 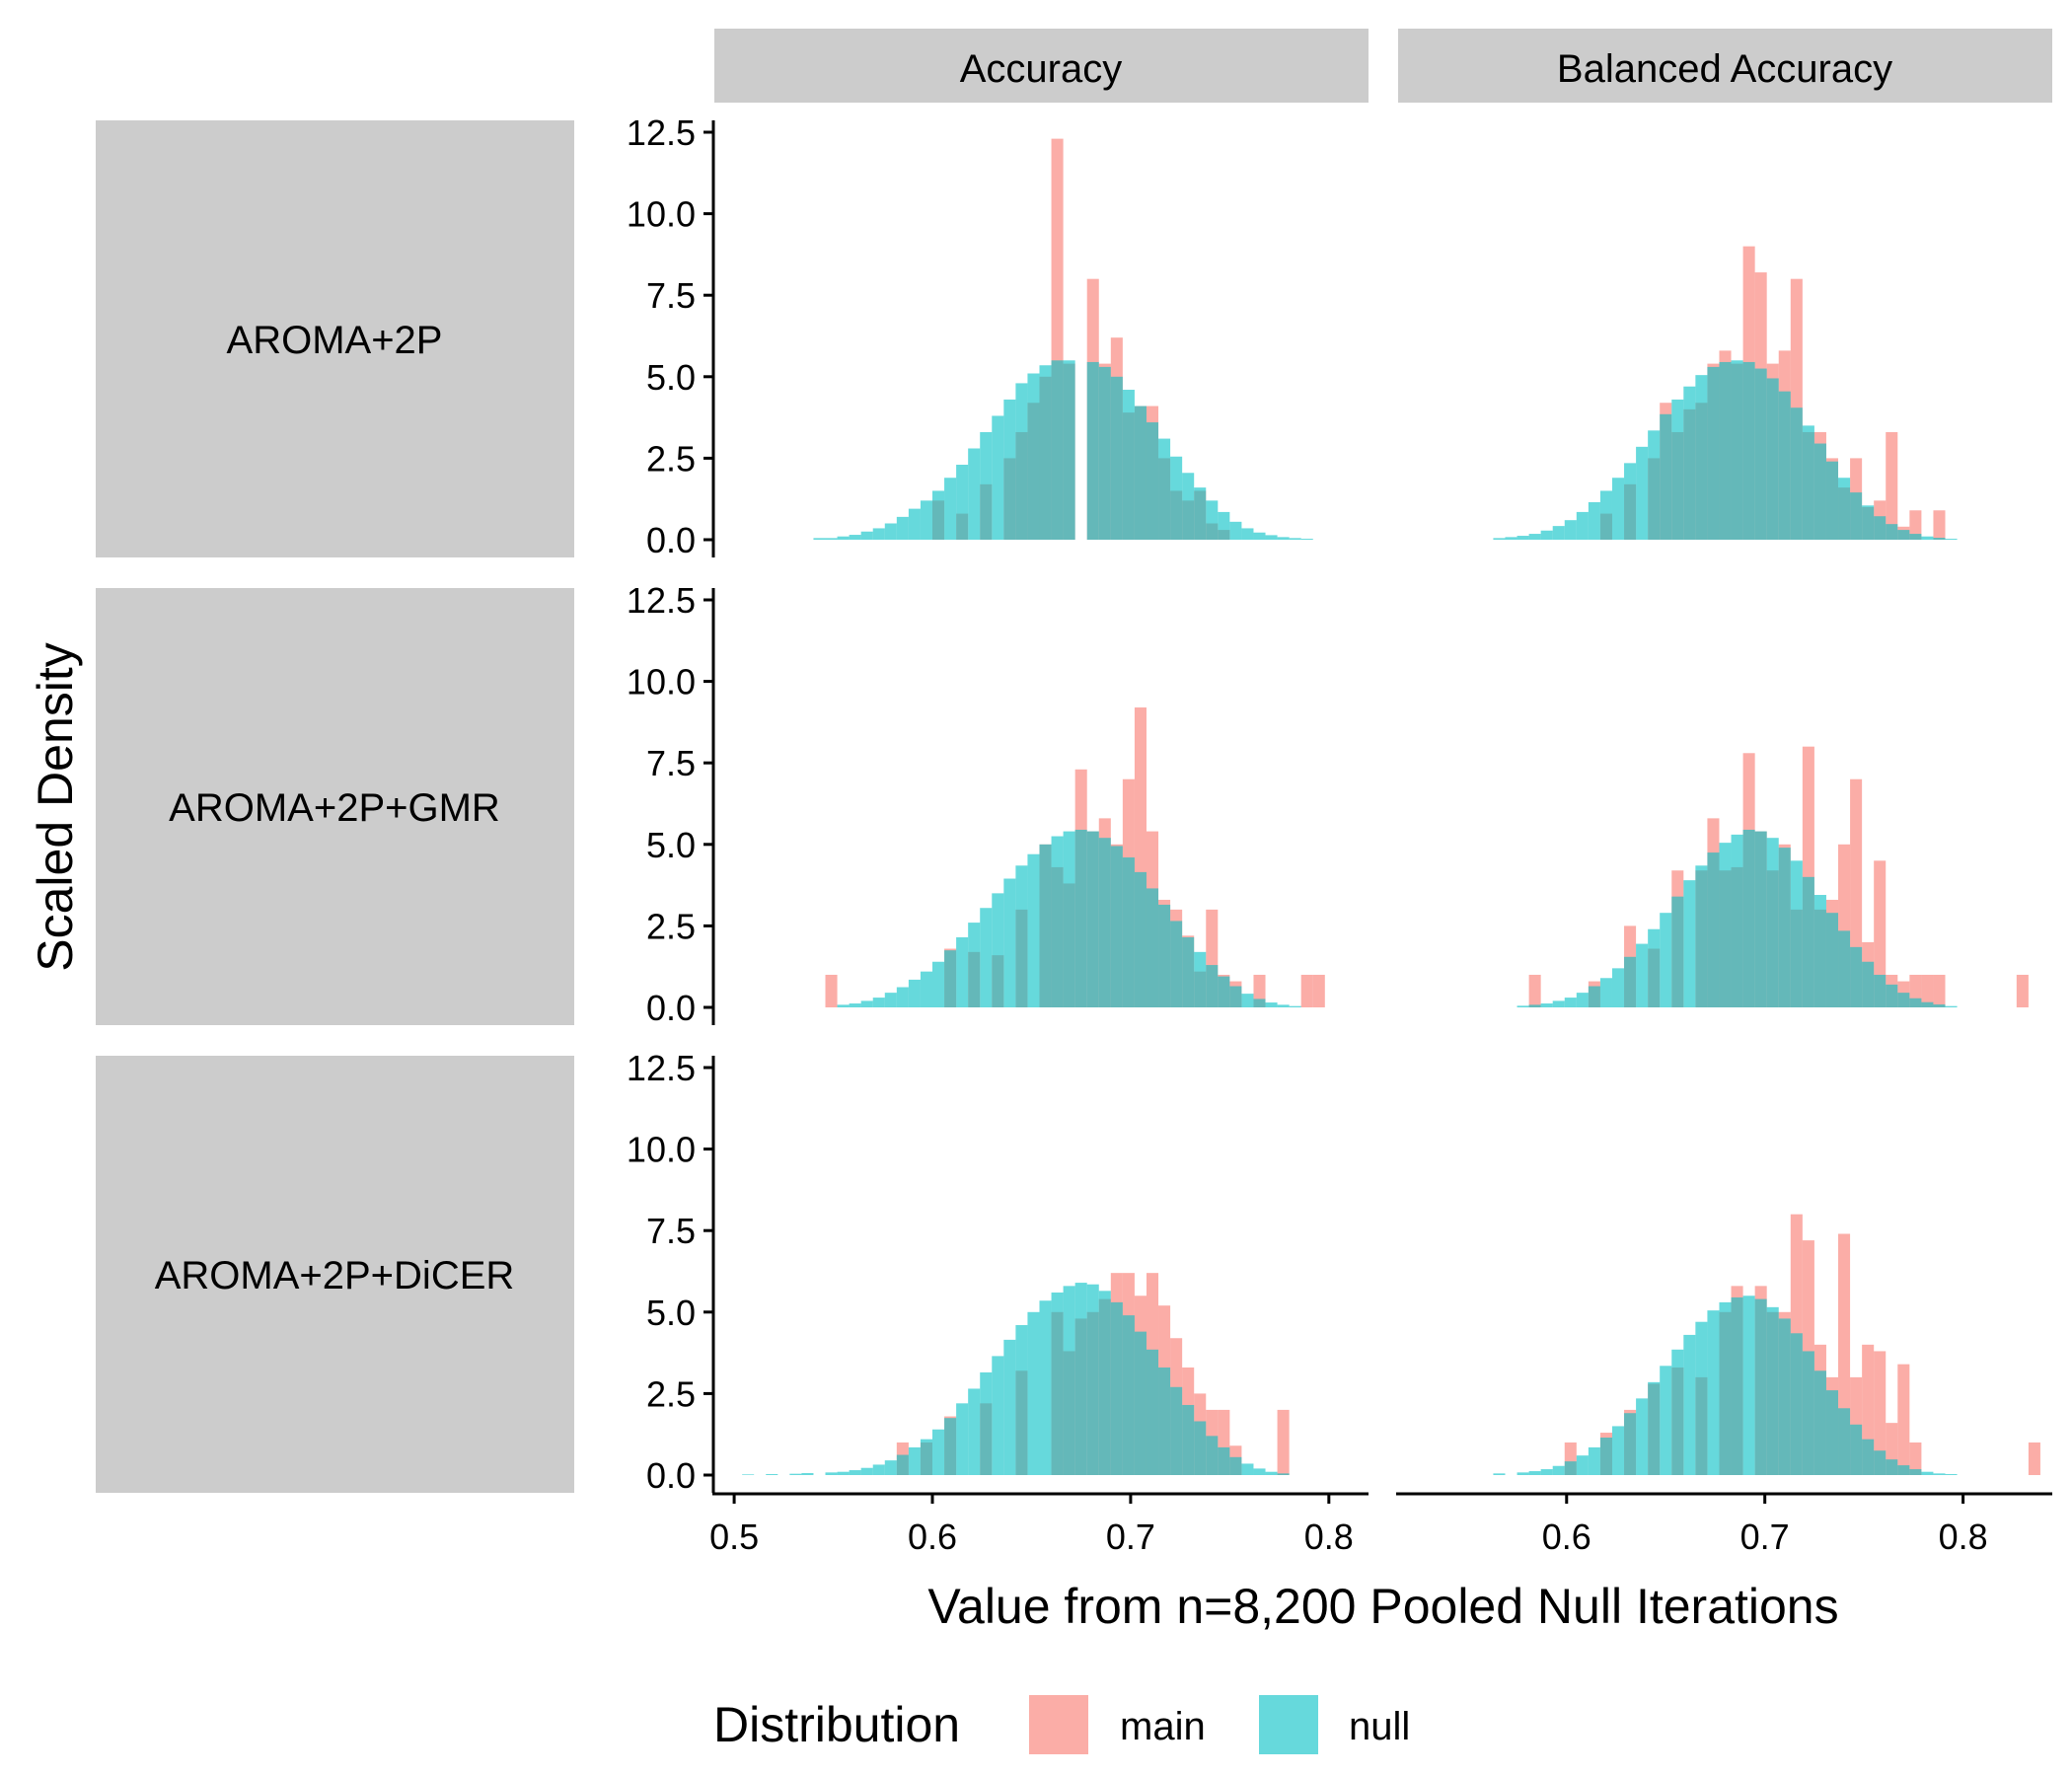 I want to click on row-strip-aroma-2p-gmr, so click(x=335, y=807).